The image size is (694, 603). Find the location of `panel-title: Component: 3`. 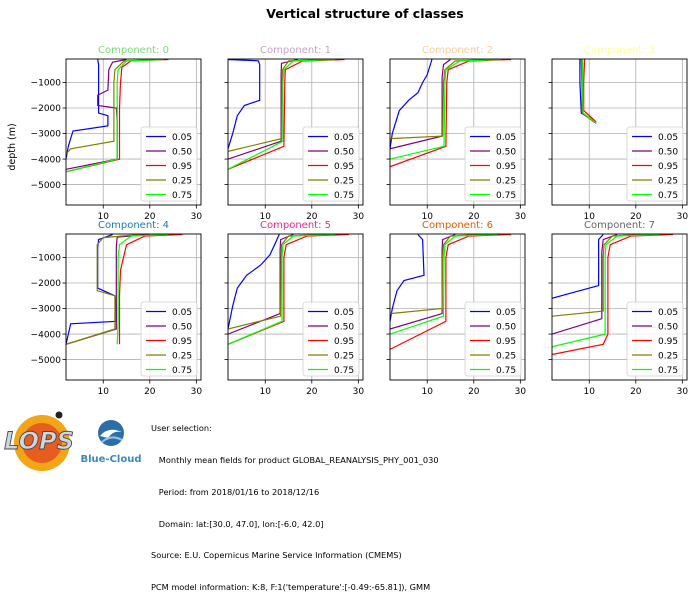

panel-title: Component: 3 is located at coordinates (619, 50).